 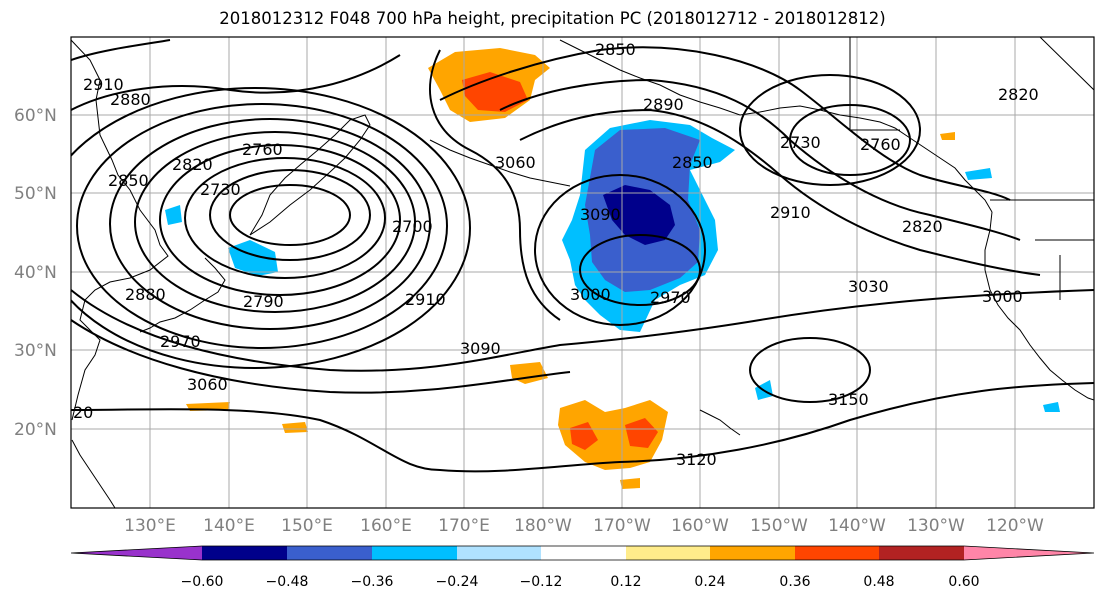 What do you see at coordinates (1018, 94) in the screenshot?
I see `contour-label: 2820` at bounding box center [1018, 94].